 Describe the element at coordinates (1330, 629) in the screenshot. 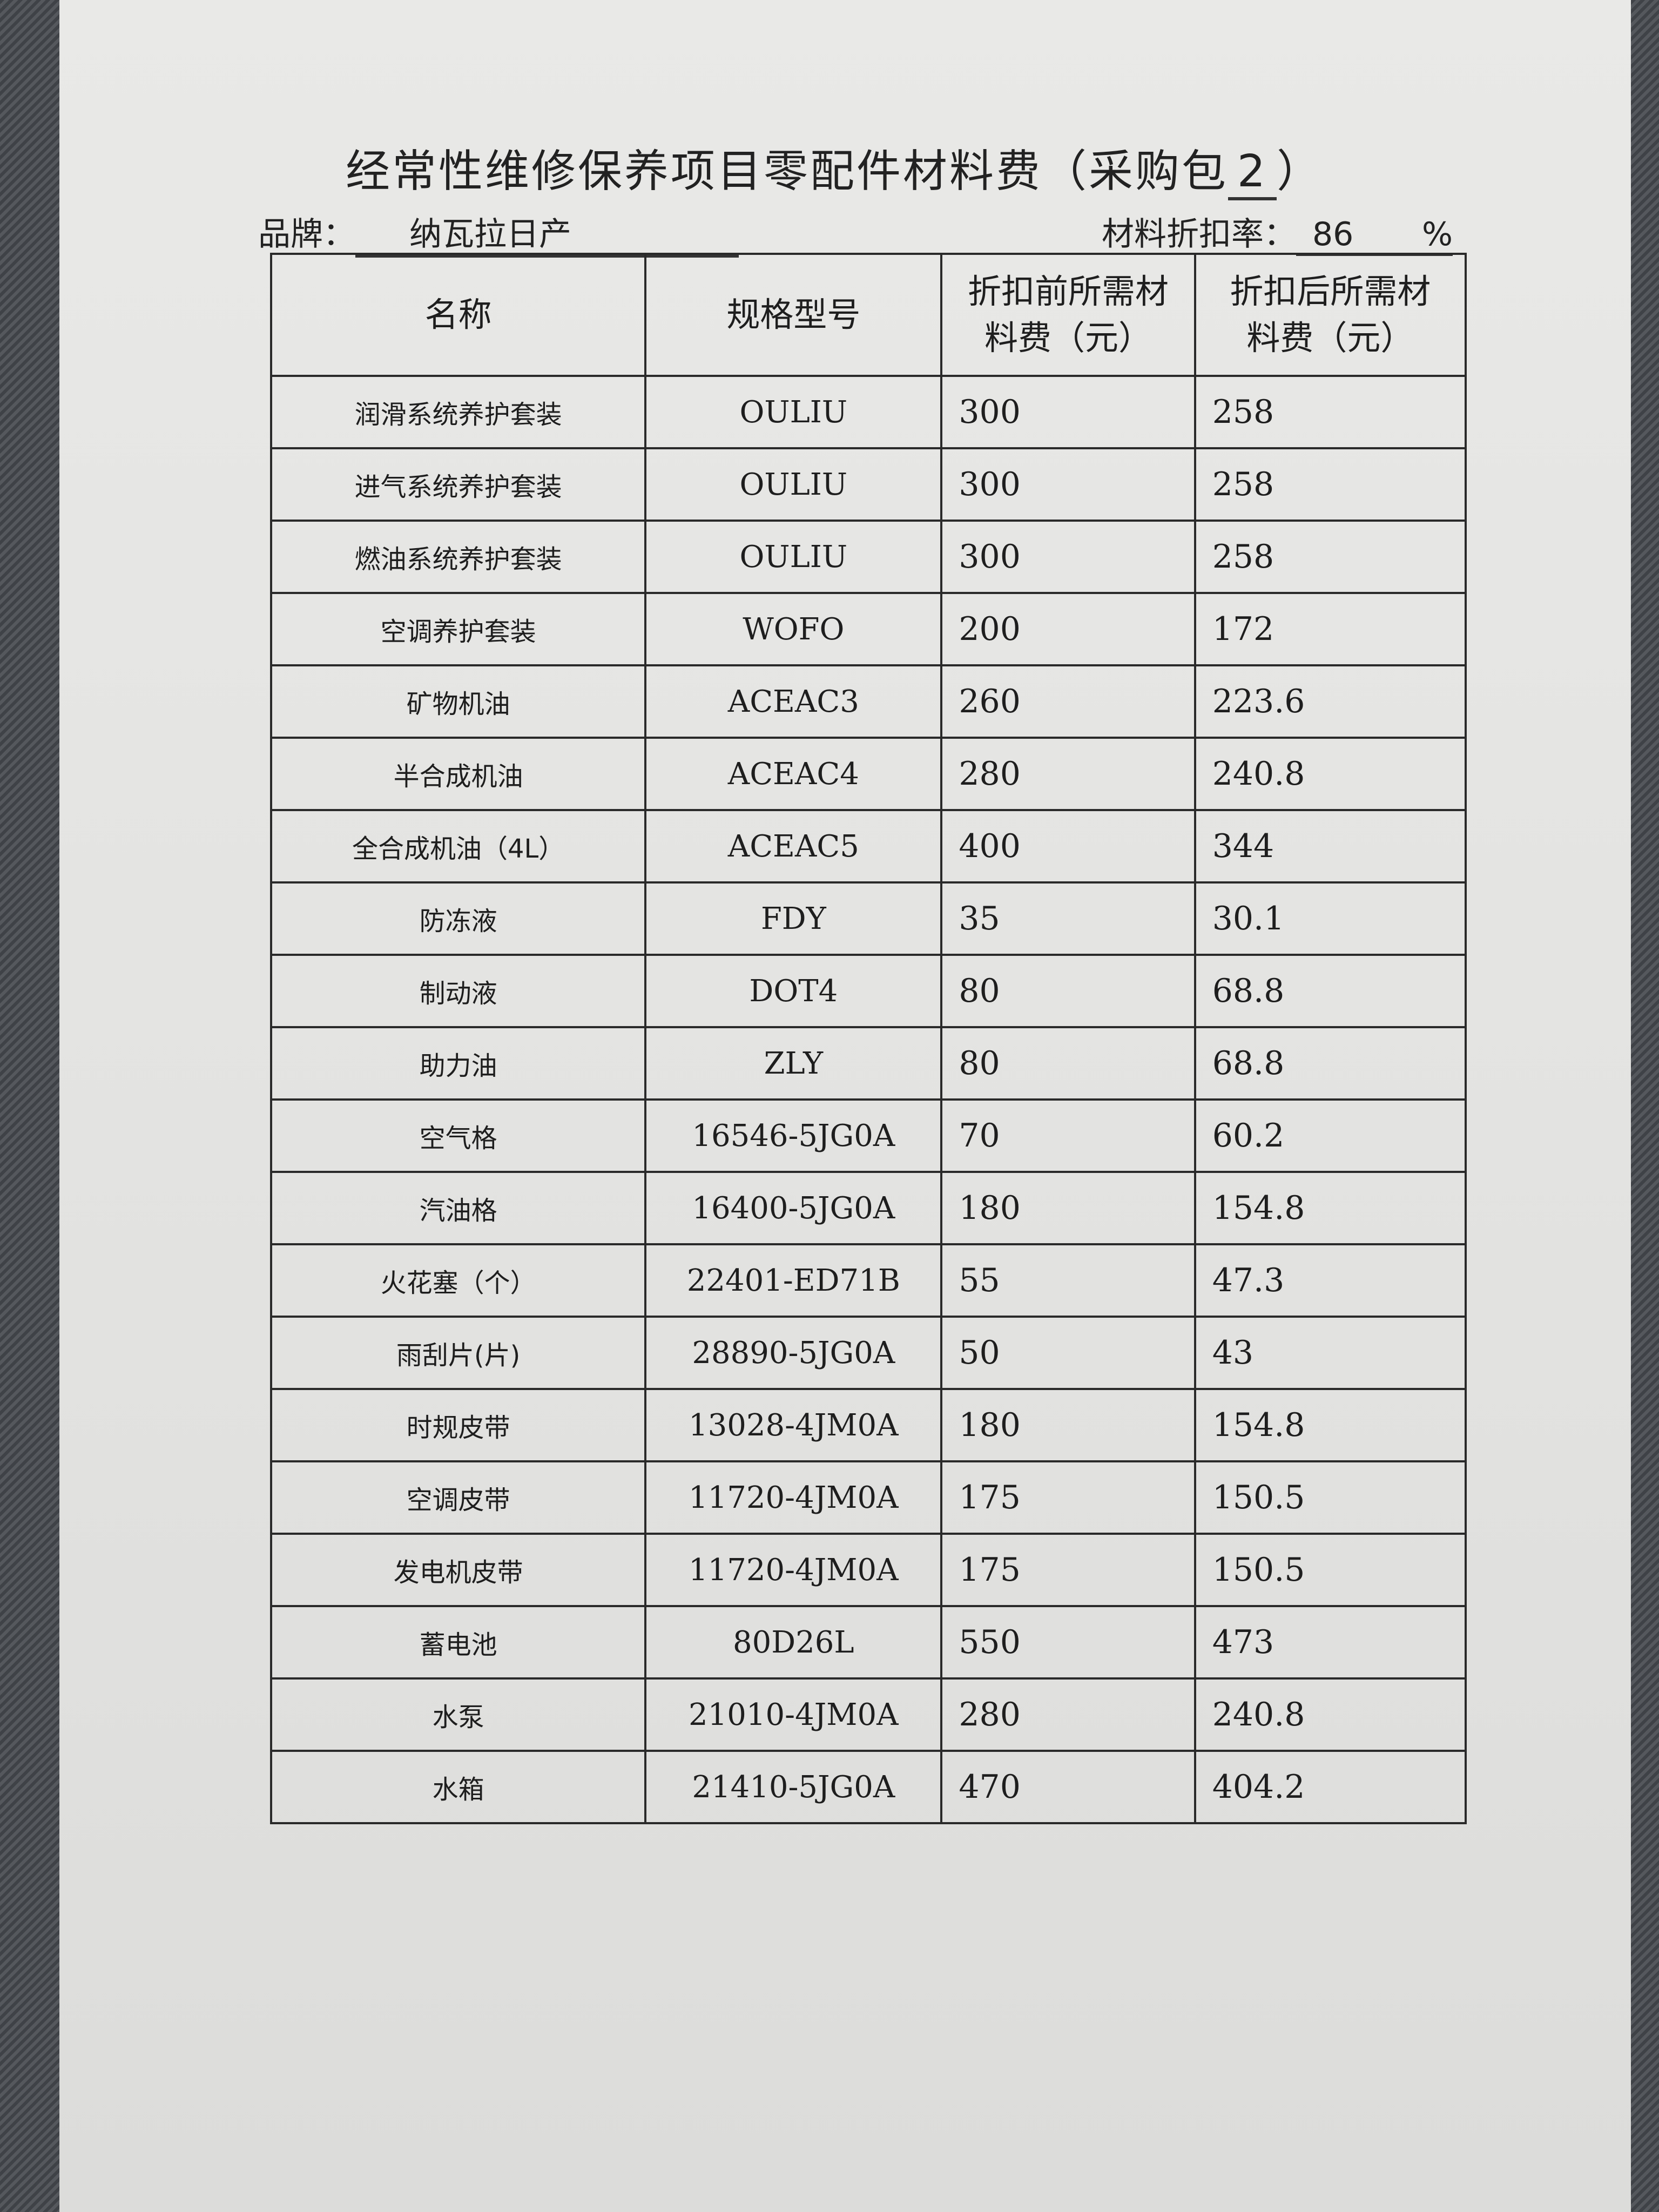

I see `price-after: 172` at that location.